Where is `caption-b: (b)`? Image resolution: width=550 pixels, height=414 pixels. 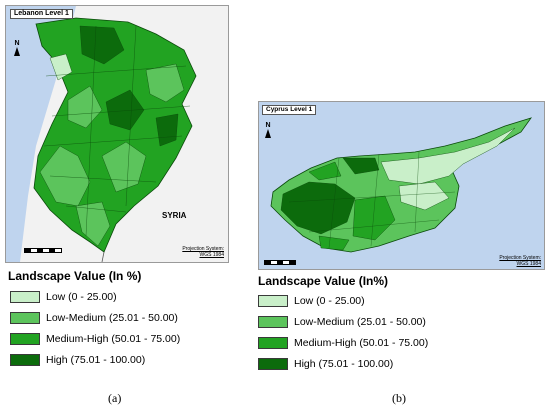 caption-b: (b) is located at coordinates (399, 398).